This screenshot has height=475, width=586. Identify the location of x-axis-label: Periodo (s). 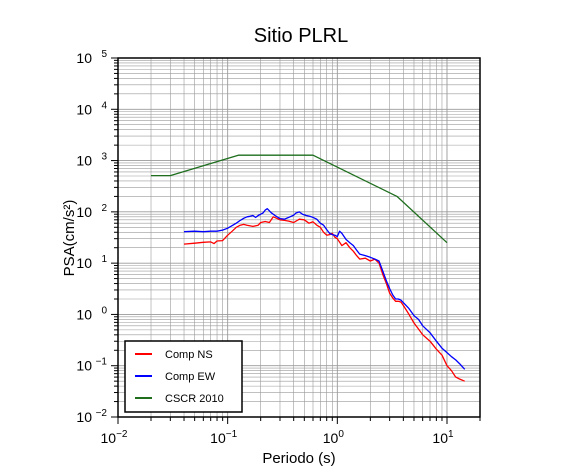
(298, 458).